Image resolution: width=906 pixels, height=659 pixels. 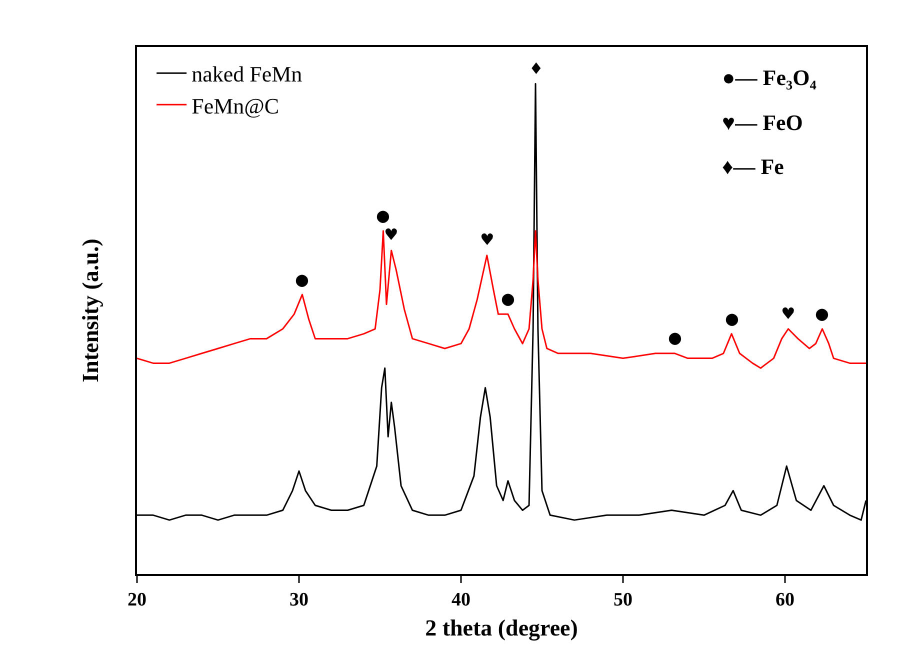 I want to click on x-tick-label: 30, so click(x=299, y=600).